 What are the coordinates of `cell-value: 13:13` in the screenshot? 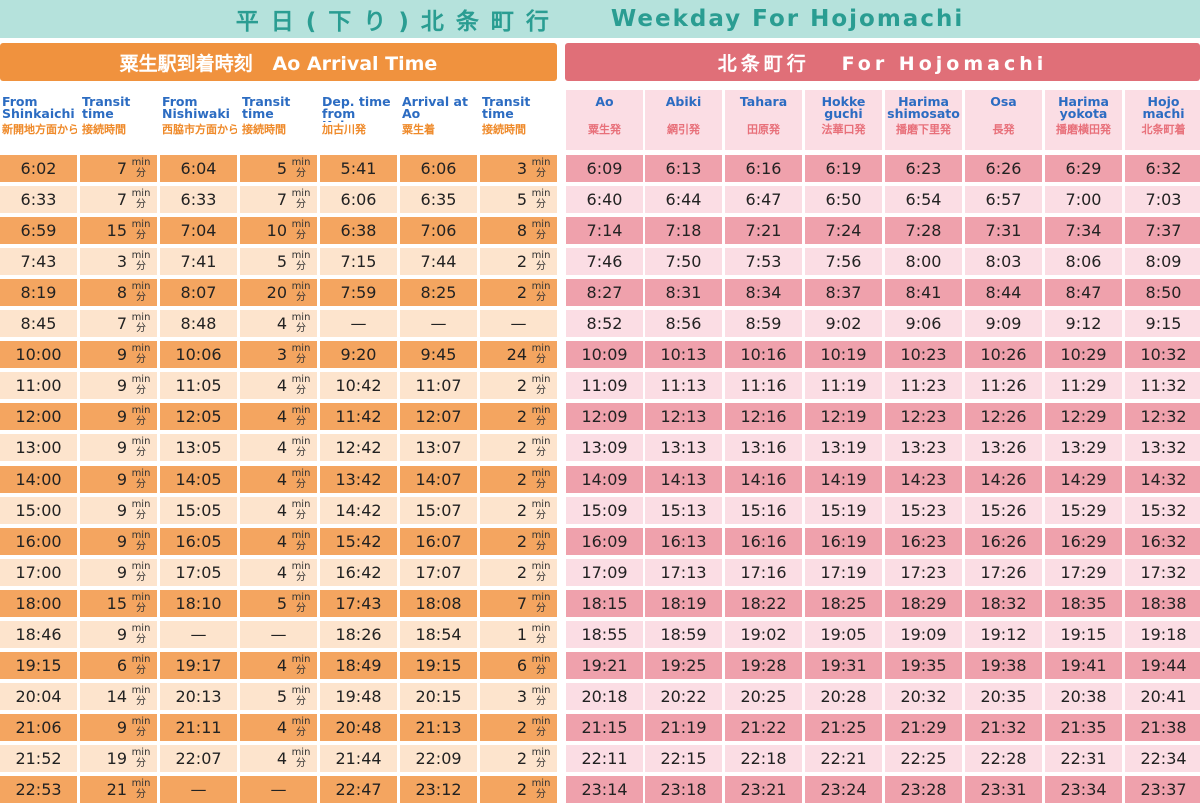 It's located at (683, 447).